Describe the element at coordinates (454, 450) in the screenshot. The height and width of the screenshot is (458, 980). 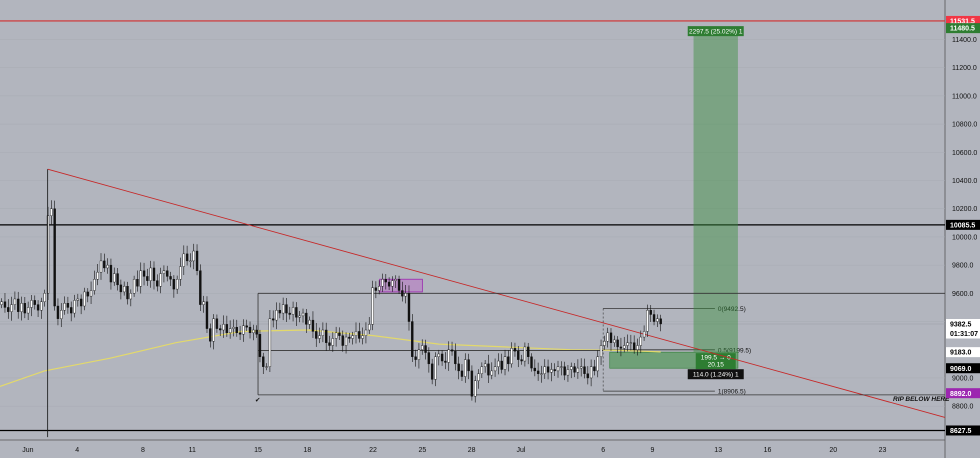
I see `time-axis: Jun 4 8 11 15 18 22 25 28 Jul 6 9 13 16 20 23` at that location.